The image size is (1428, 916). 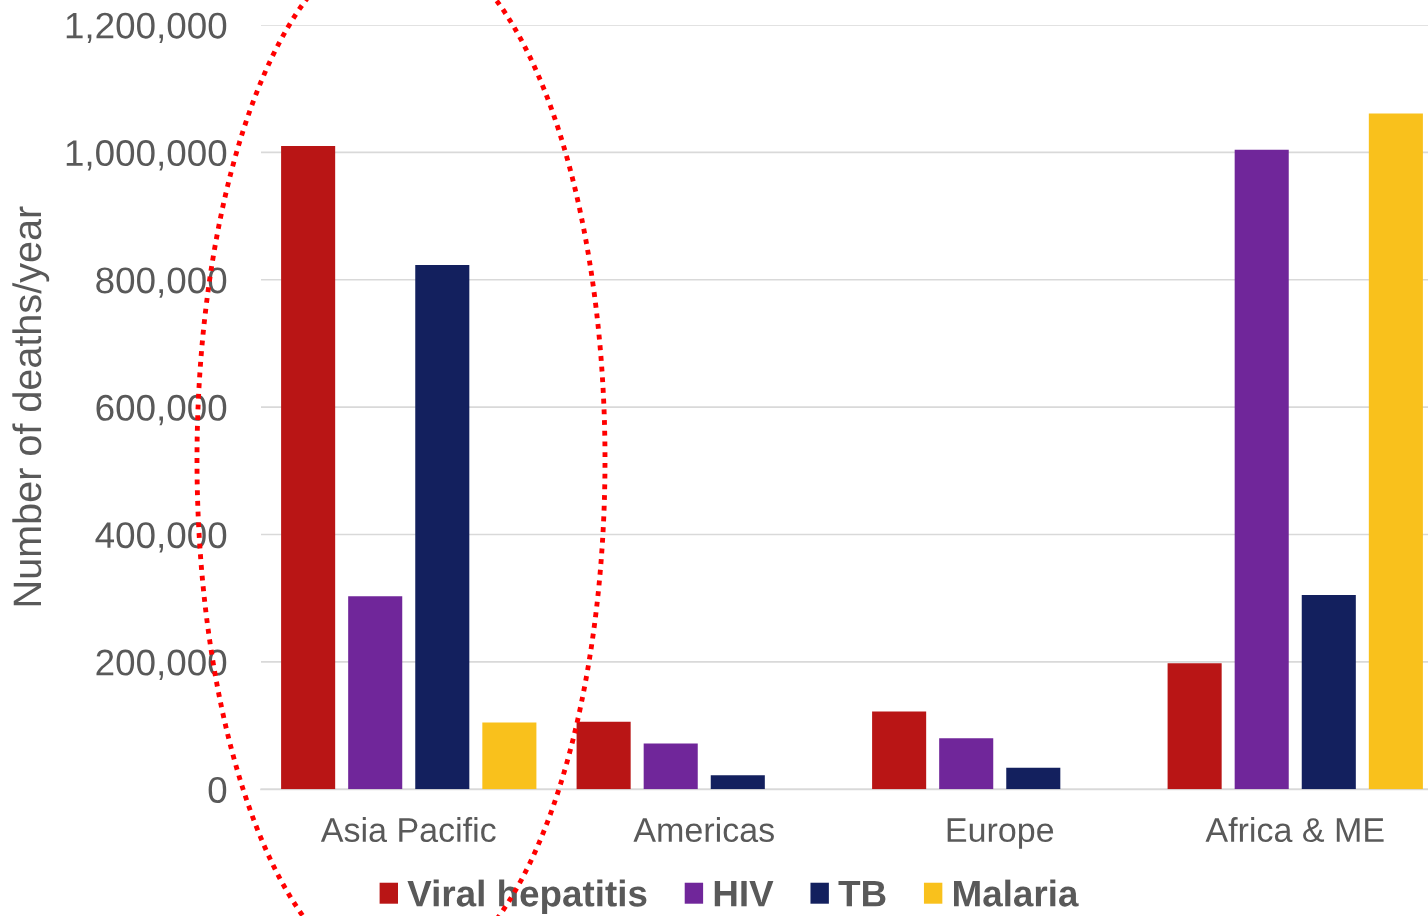 I want to click on x-tick-label: Africa & ME, so click(x=1294, y=830).